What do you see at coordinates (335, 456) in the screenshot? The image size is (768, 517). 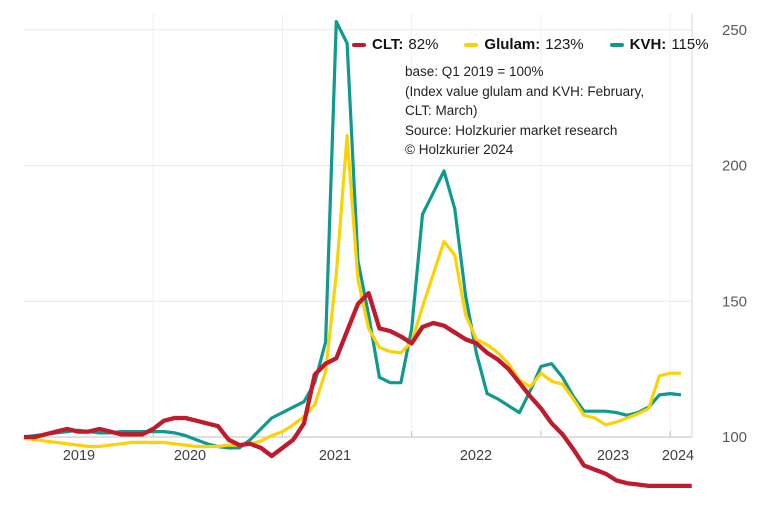 I see `x-tick-label: 2021` at bounding box center [335, 456].